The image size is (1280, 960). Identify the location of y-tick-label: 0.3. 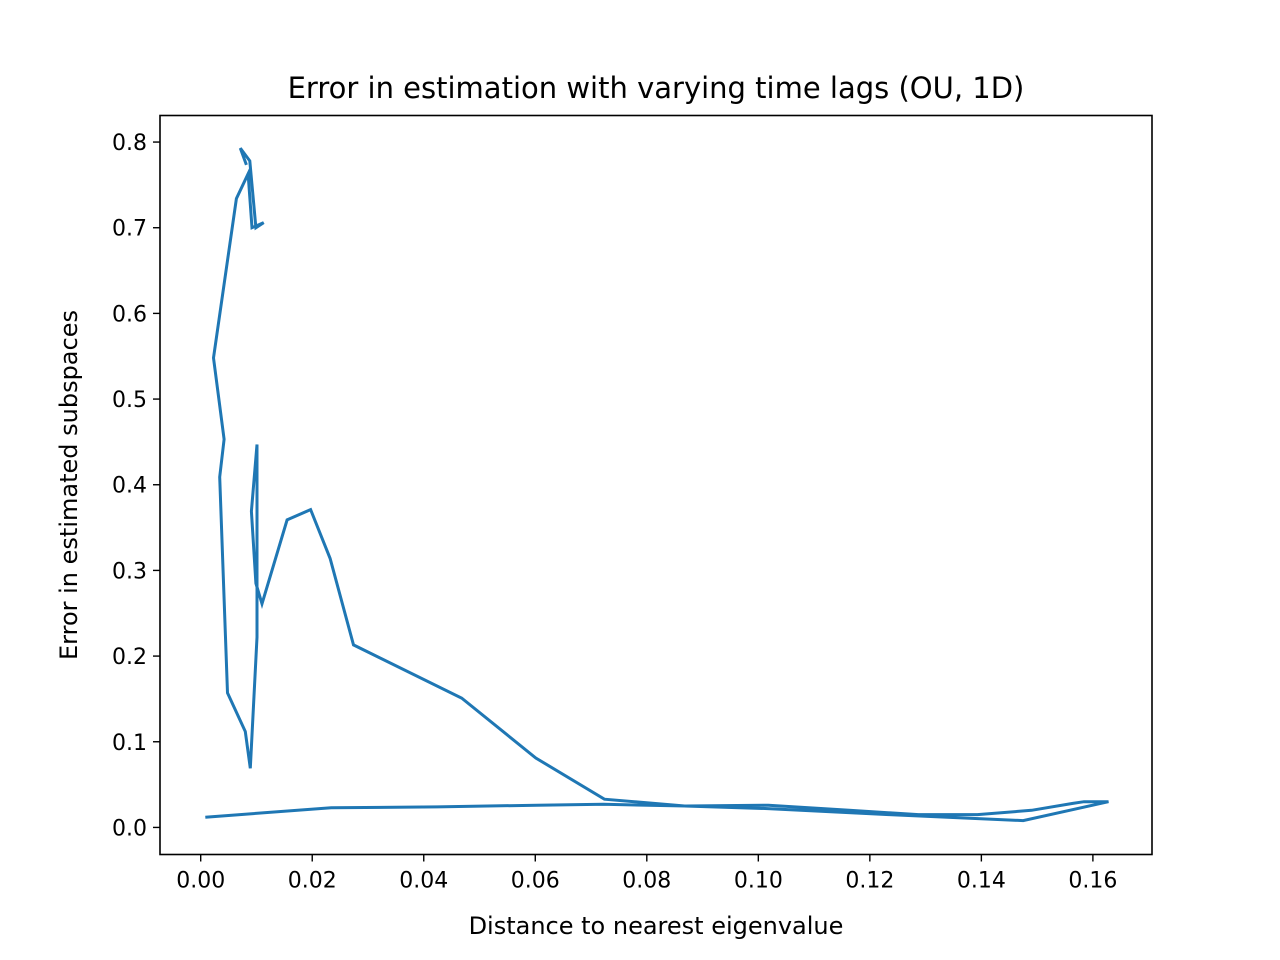
(129, 571).